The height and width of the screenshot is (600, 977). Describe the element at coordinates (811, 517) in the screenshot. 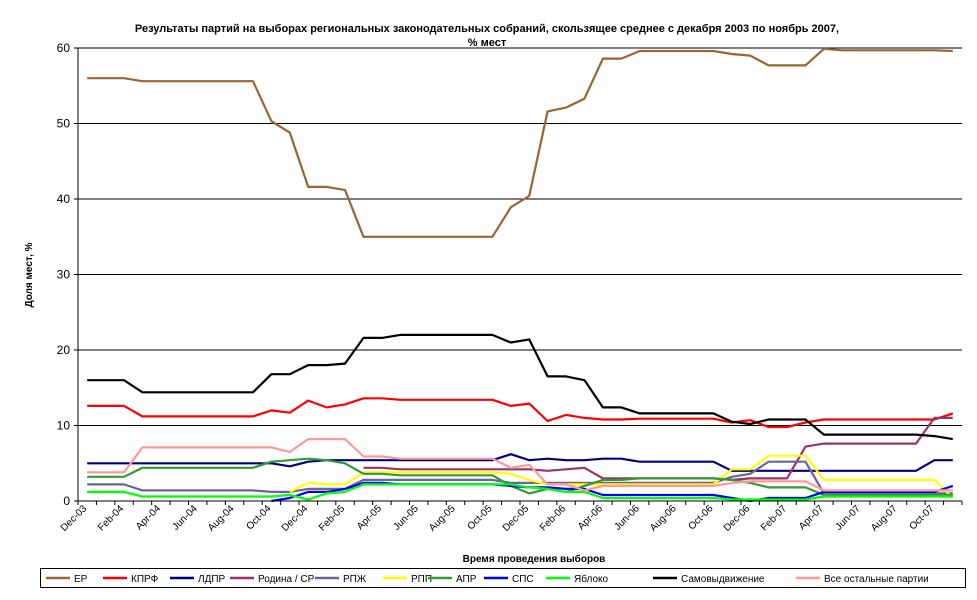

I see `x-tick-label: Apr-07` at that location.